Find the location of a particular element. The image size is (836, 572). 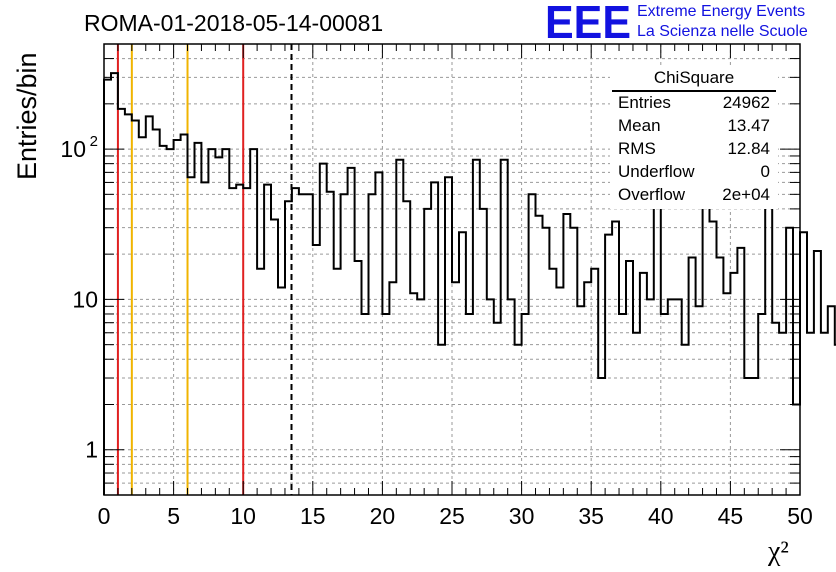

x-tick-label: 20 is located at coordinates (383, 516).